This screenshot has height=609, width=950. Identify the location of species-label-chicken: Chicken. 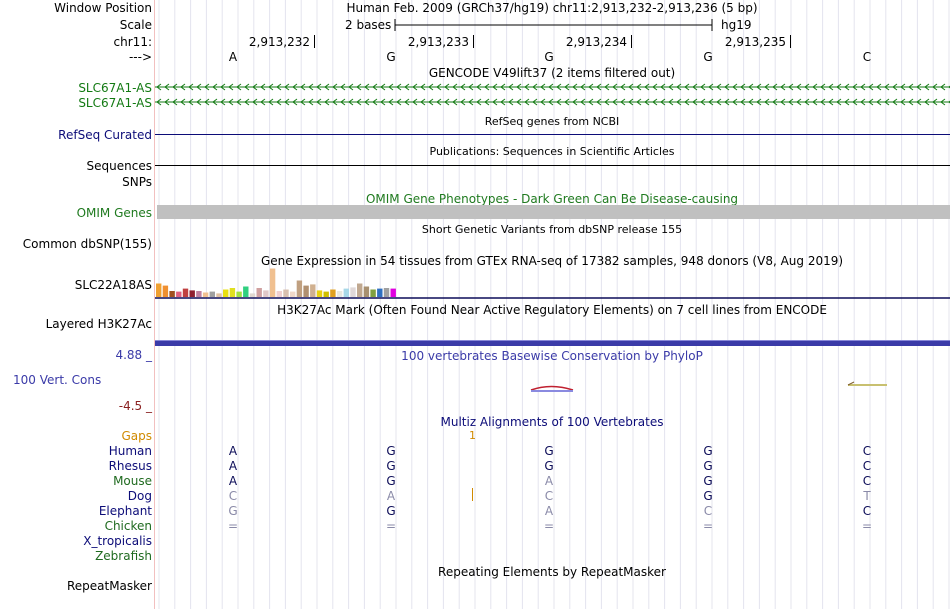
(128, 526).